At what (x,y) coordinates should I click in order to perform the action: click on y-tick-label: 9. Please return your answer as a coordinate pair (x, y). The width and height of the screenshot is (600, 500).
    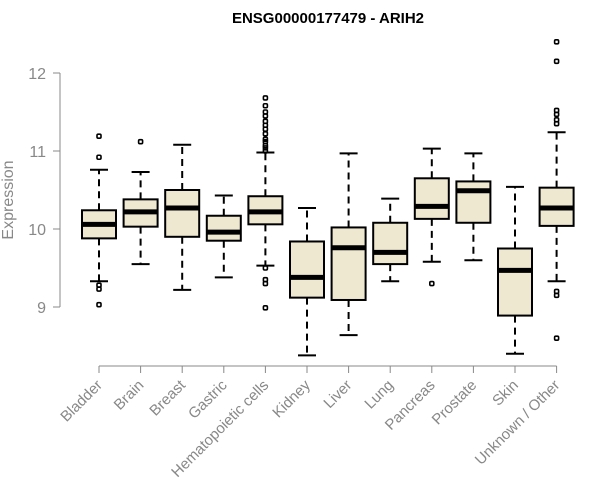
    Looking at the image, I should click on (41, 308).